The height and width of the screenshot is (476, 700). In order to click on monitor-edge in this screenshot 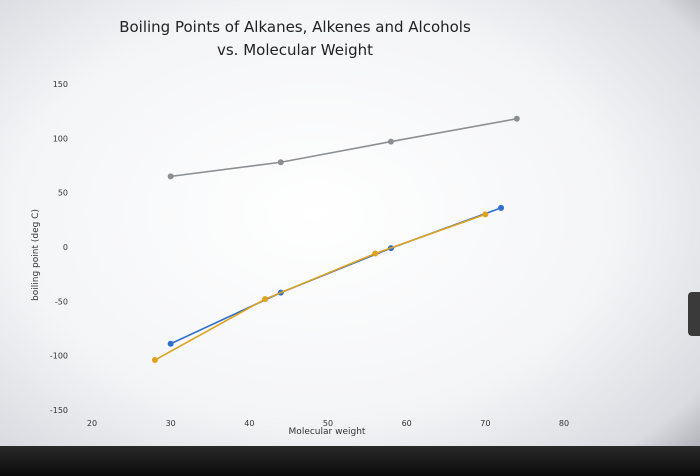, I will do `click(694, 314)`.